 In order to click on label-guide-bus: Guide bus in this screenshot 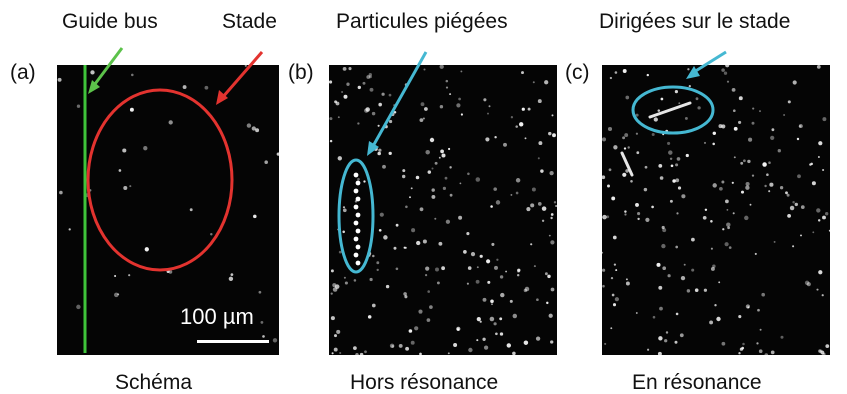, I will do `click(110, 21)`.